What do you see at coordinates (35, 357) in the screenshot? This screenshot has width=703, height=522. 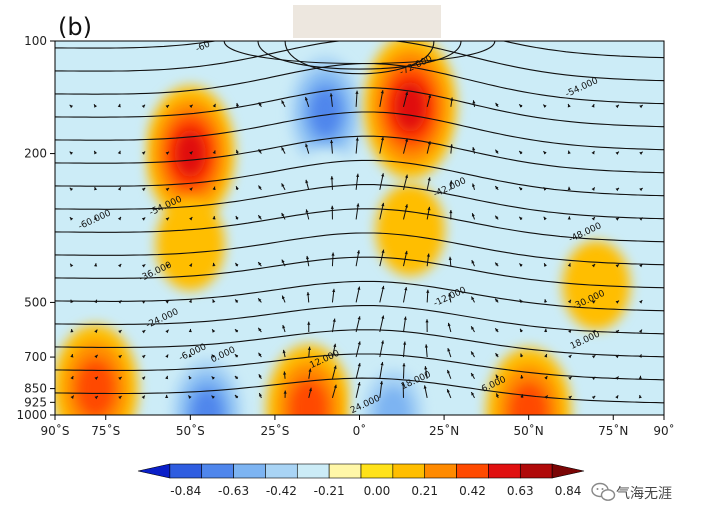 I see `y-tick-label: 700` at bounding box center [35, 357].